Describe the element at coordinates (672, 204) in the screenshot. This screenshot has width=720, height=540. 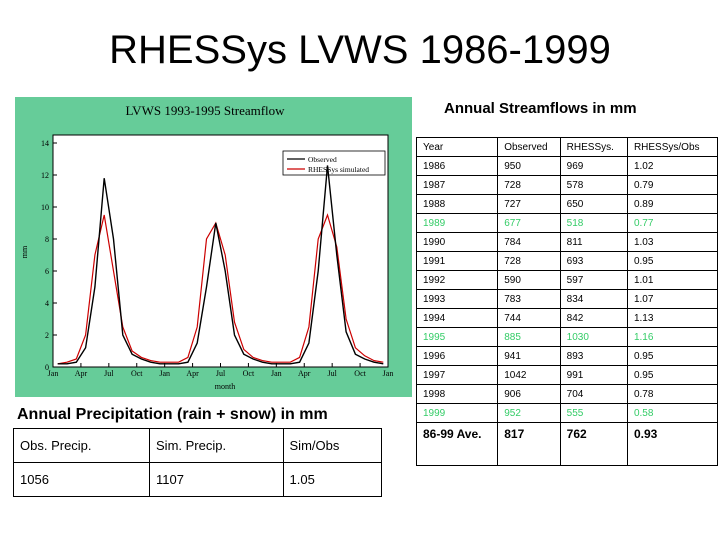
I see `table-cell: 0.89` at that location.